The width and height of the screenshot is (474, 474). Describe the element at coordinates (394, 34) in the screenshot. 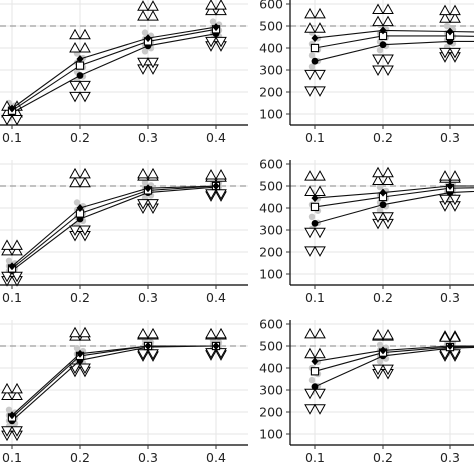

I see `series-line-diamond` at that location.